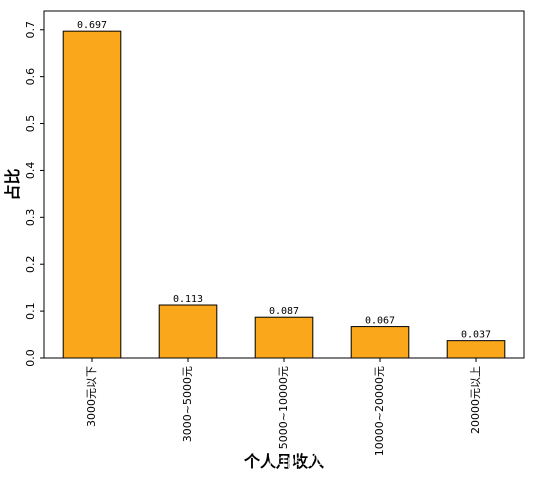  What do you see at coordinates (12, 184) in the screenshot?
I see `y-axis-title: 占比` at bounding box center [12, 184].